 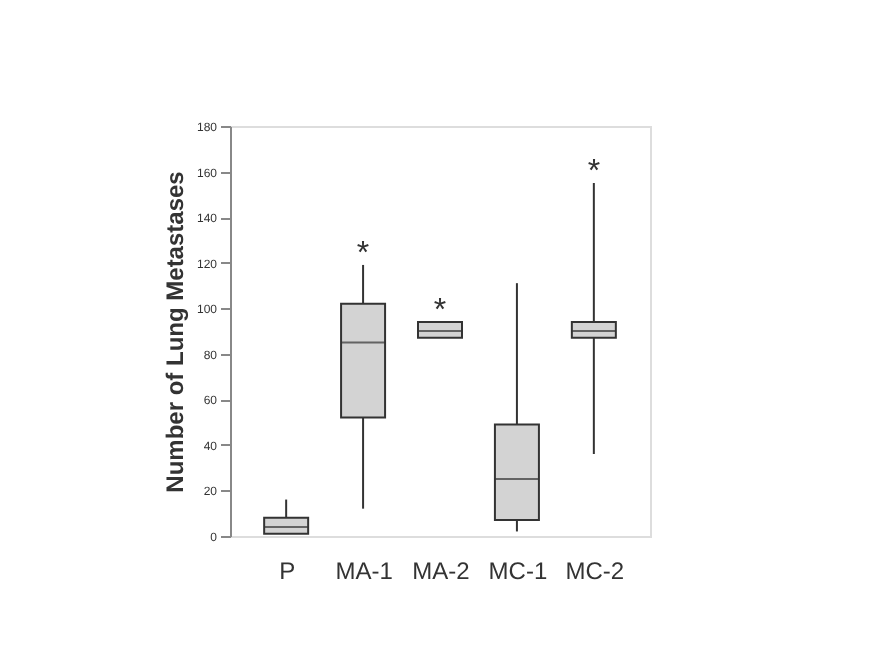 What do you see at coordinates (287, 571) in the screenshot?
I see `x-tick-label: P` at bounding box center [287, 571].